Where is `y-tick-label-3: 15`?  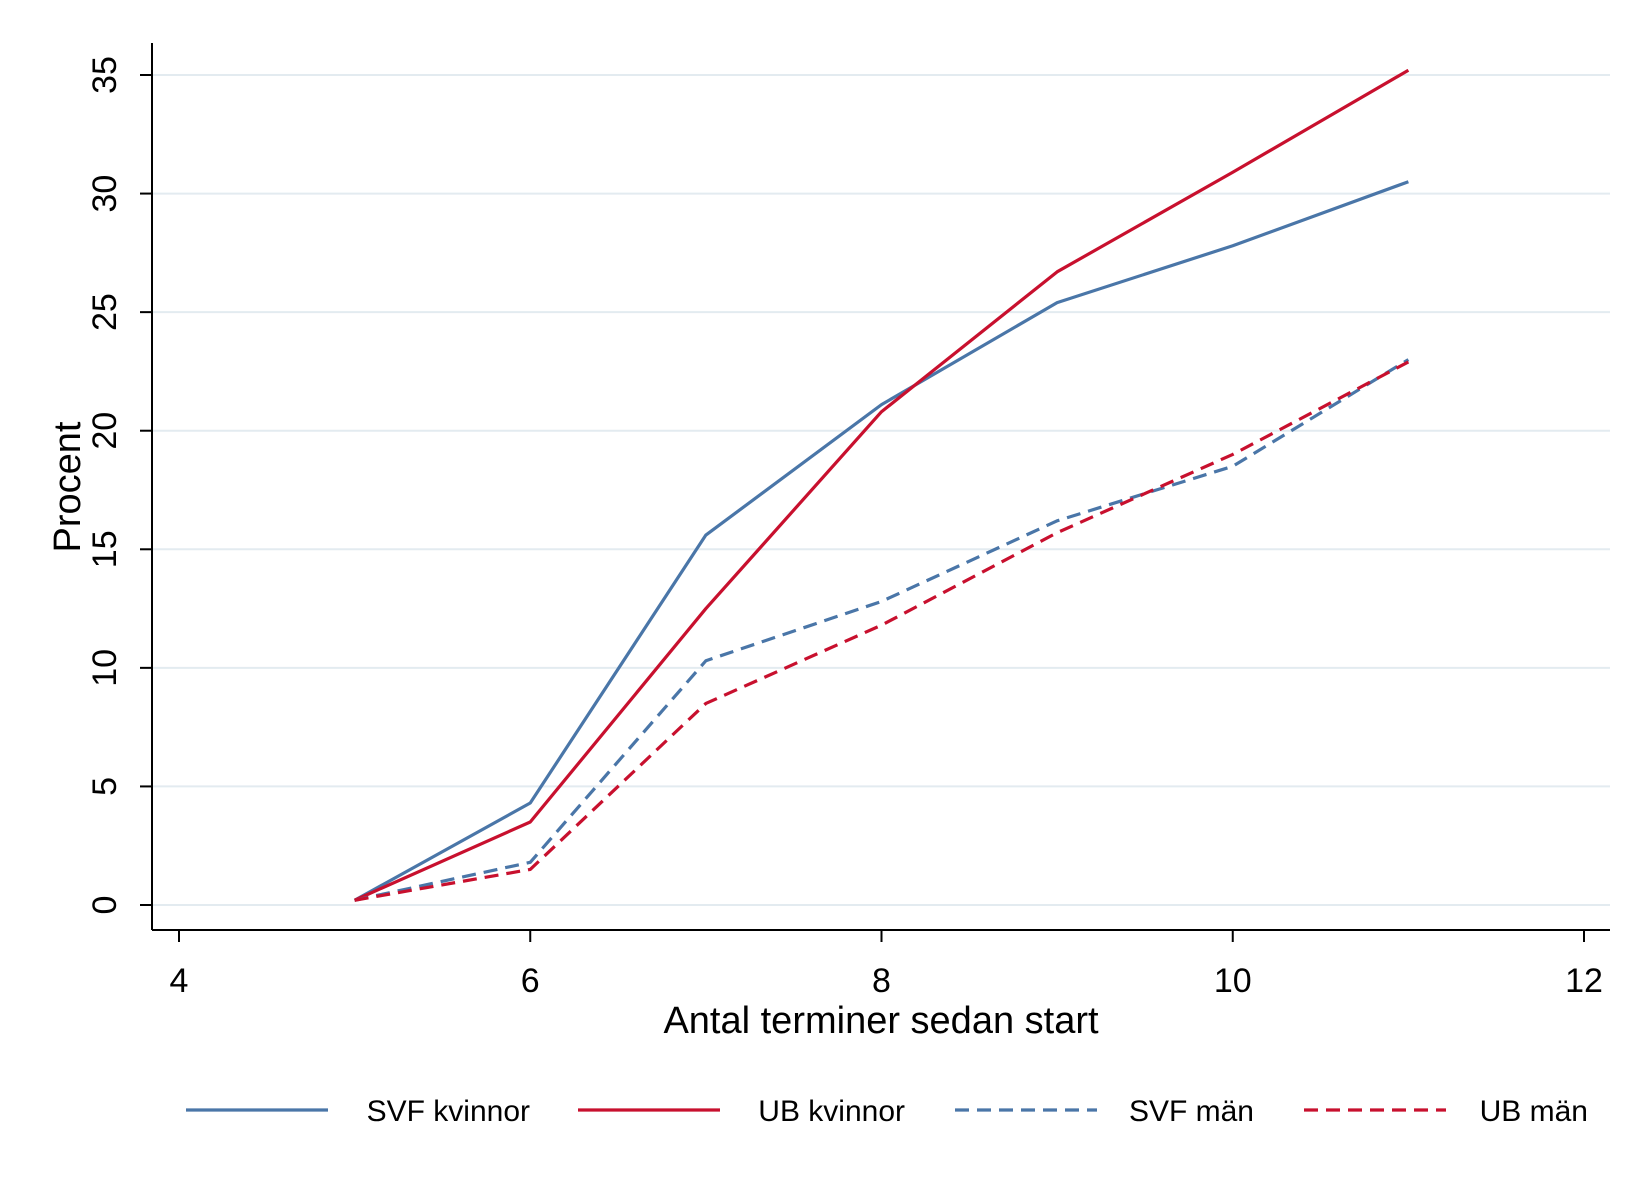 y-tick-label-3: 15 is located at coordinates (105, 549).